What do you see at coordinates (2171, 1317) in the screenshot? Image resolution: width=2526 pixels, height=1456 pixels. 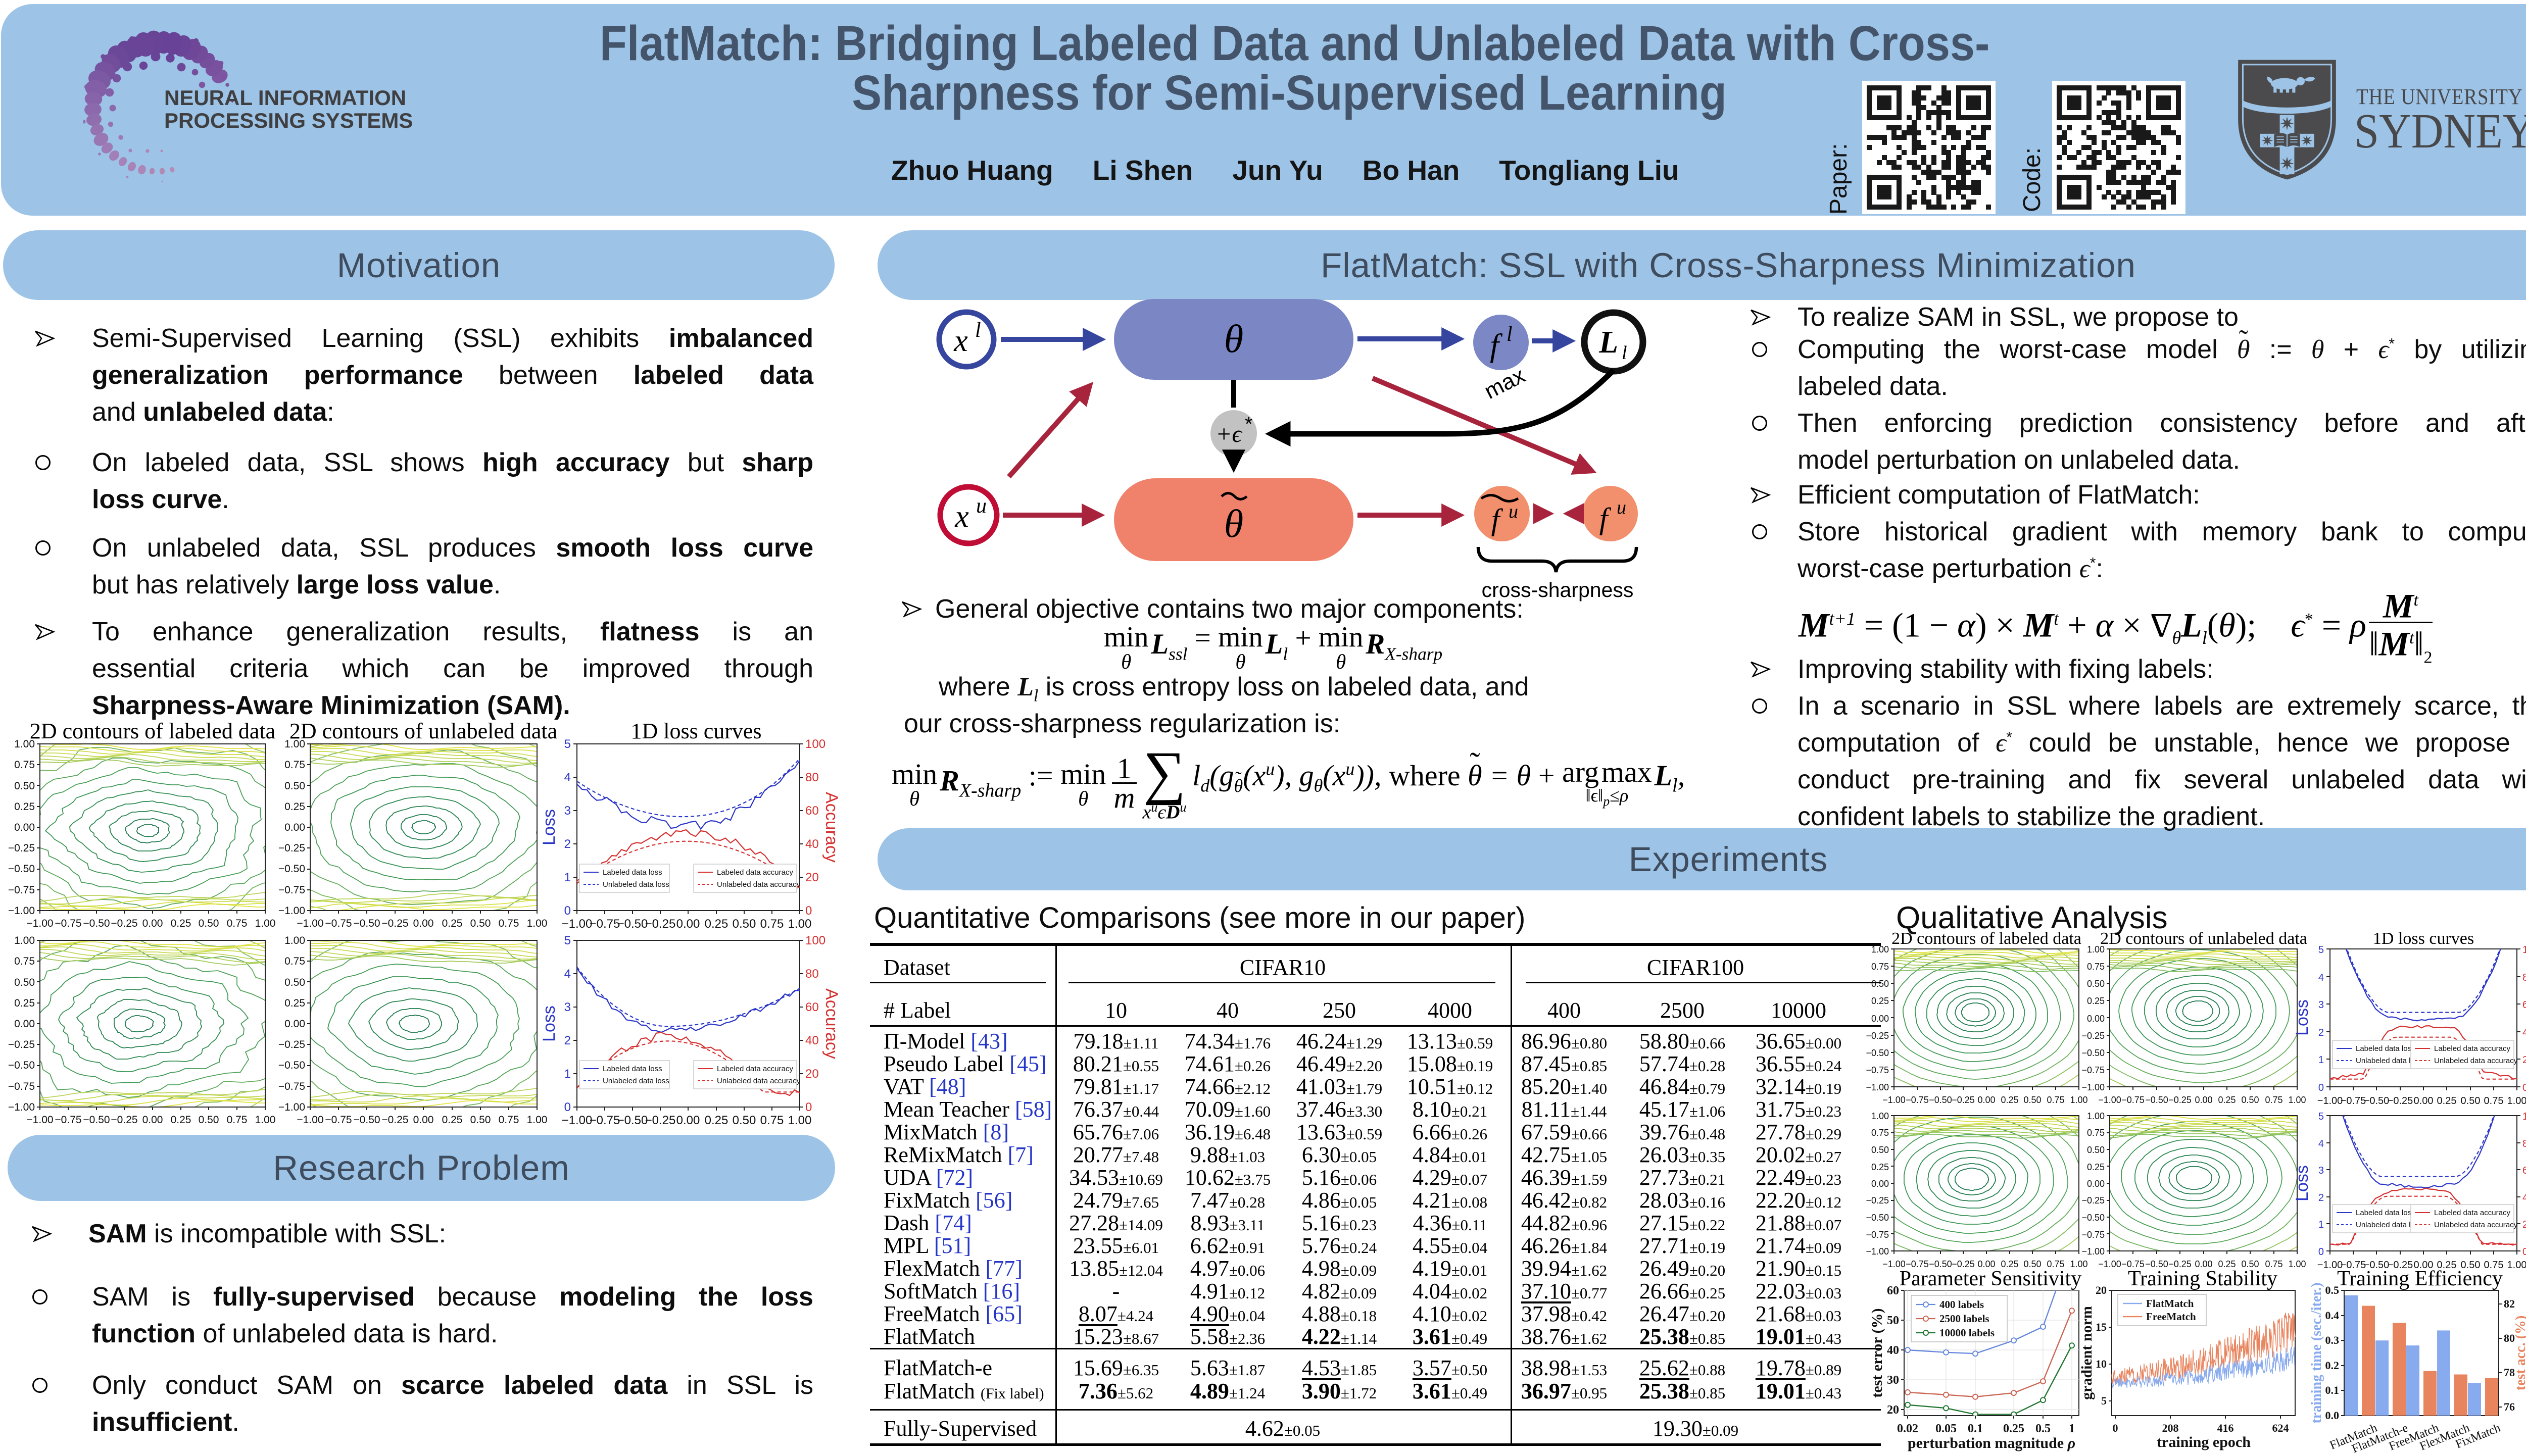 I see `svg-text: FreeMatch` at bounding box center [2171, 1317].